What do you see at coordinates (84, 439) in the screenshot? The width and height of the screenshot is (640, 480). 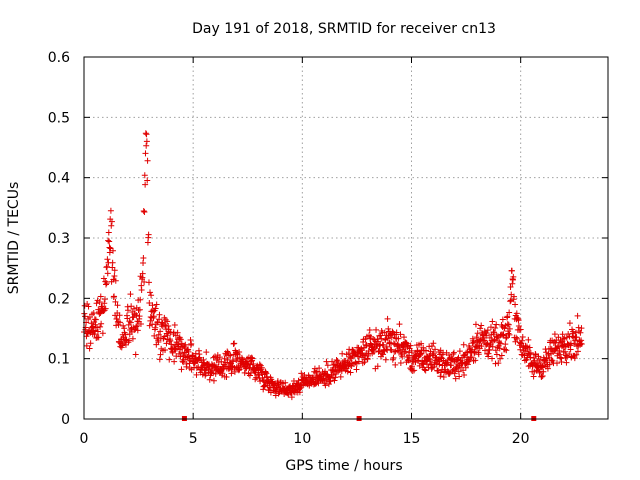 I see `x-tick-label: 0` at bounding box center [84, 439].